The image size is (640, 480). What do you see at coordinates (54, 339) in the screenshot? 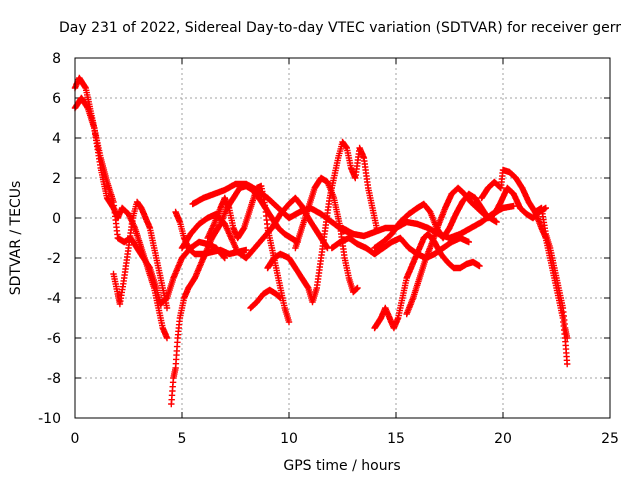
I see `y-tick-label: -6` at bounding box center [54, 339].